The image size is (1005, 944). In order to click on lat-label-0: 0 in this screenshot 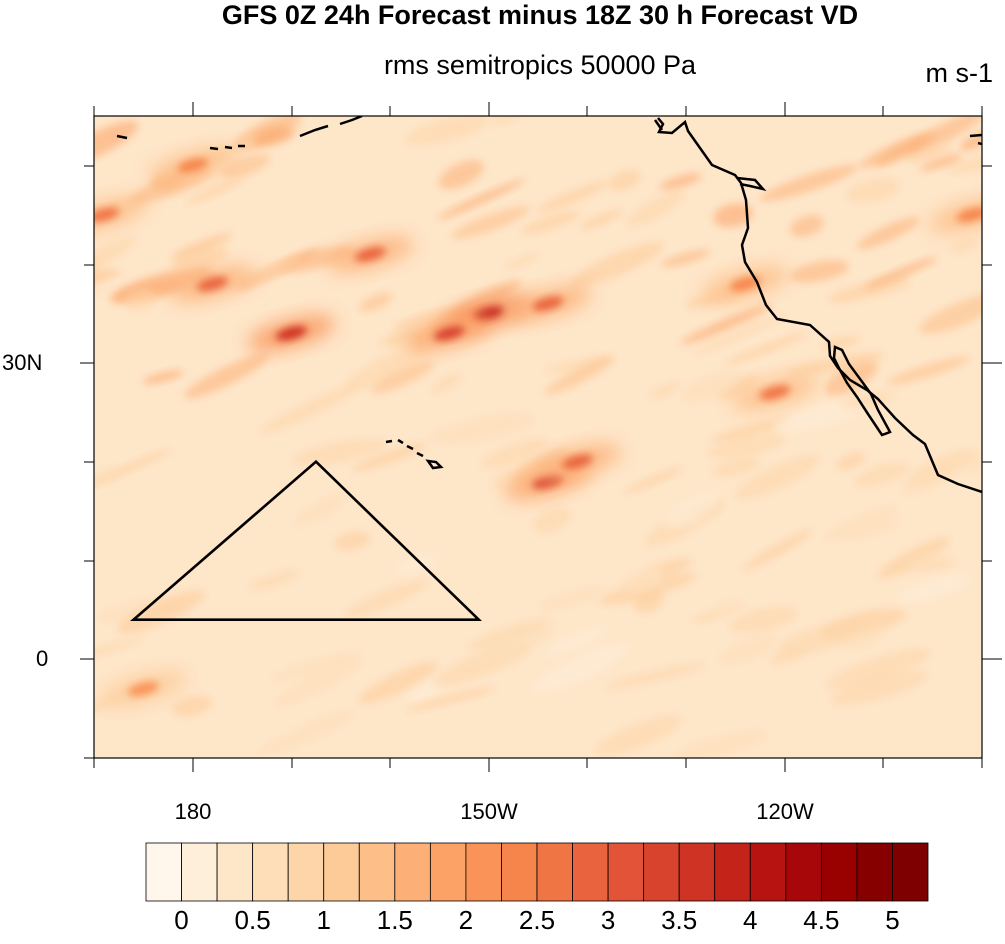, I will do `click(42, 658)`.